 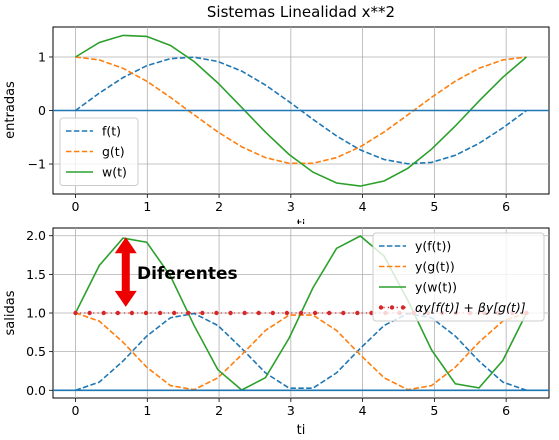 What do you see at coordinates (111, 131) in the screenshot?
I see `legend-label: f(t)` at bounding box center [111, 131].